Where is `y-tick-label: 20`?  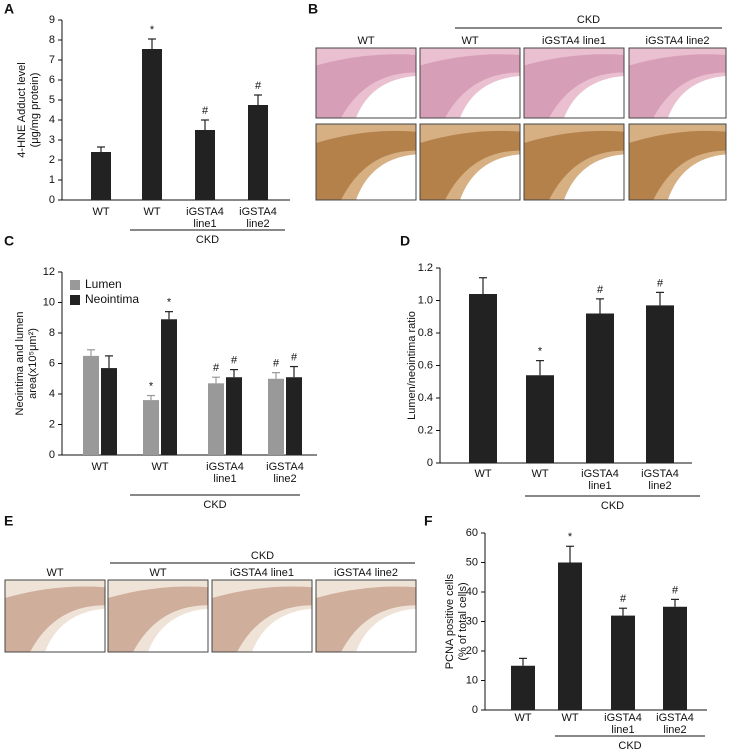 y-tick-label: 20 is located at coordinates (472, 651).